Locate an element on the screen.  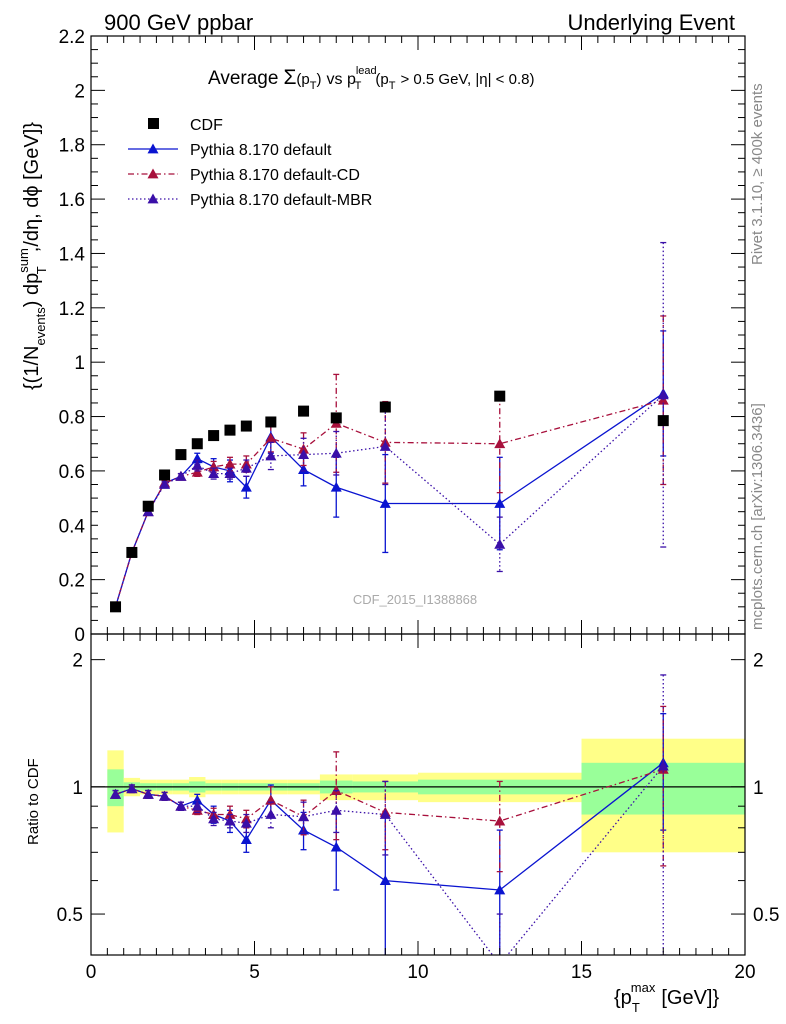
band-inner-bin is located at coordinates (115, 788).